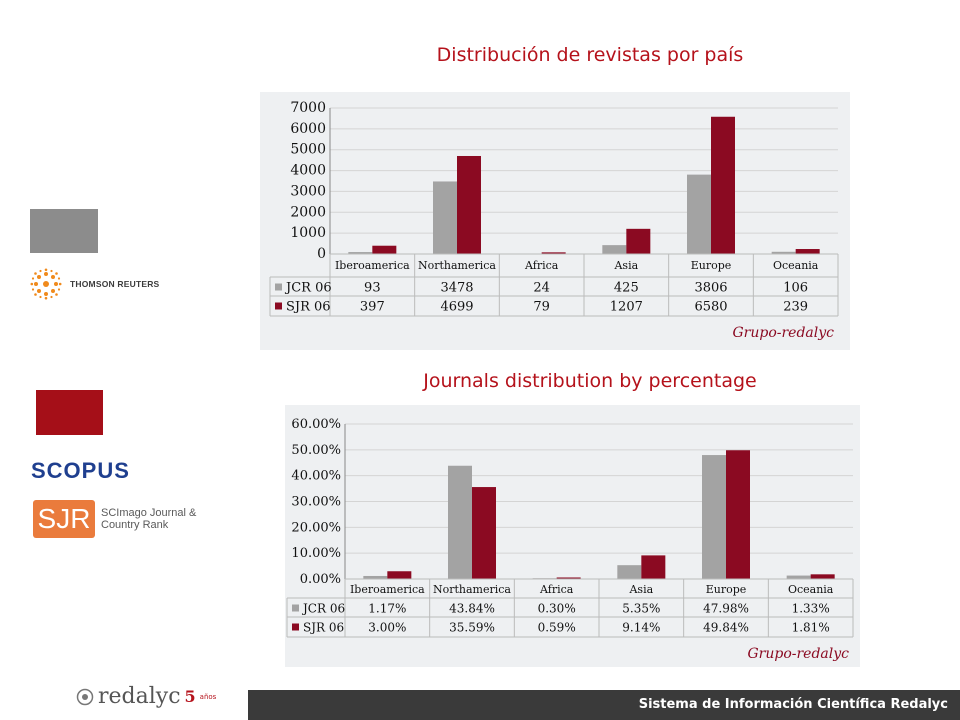  Describe the element at coordinates (796, 265) in the screenshot. I see `count-category-label: Oceania` at that location.